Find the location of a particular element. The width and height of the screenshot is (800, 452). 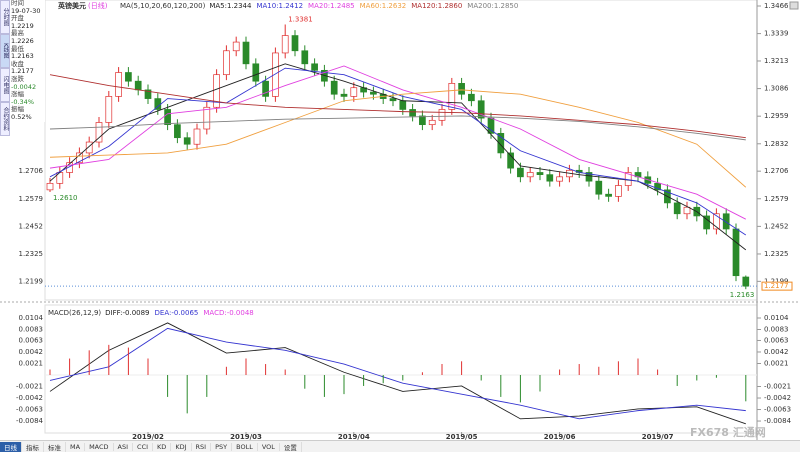

x-tick-label: 2019/05 is located at coordinates (462, 436).